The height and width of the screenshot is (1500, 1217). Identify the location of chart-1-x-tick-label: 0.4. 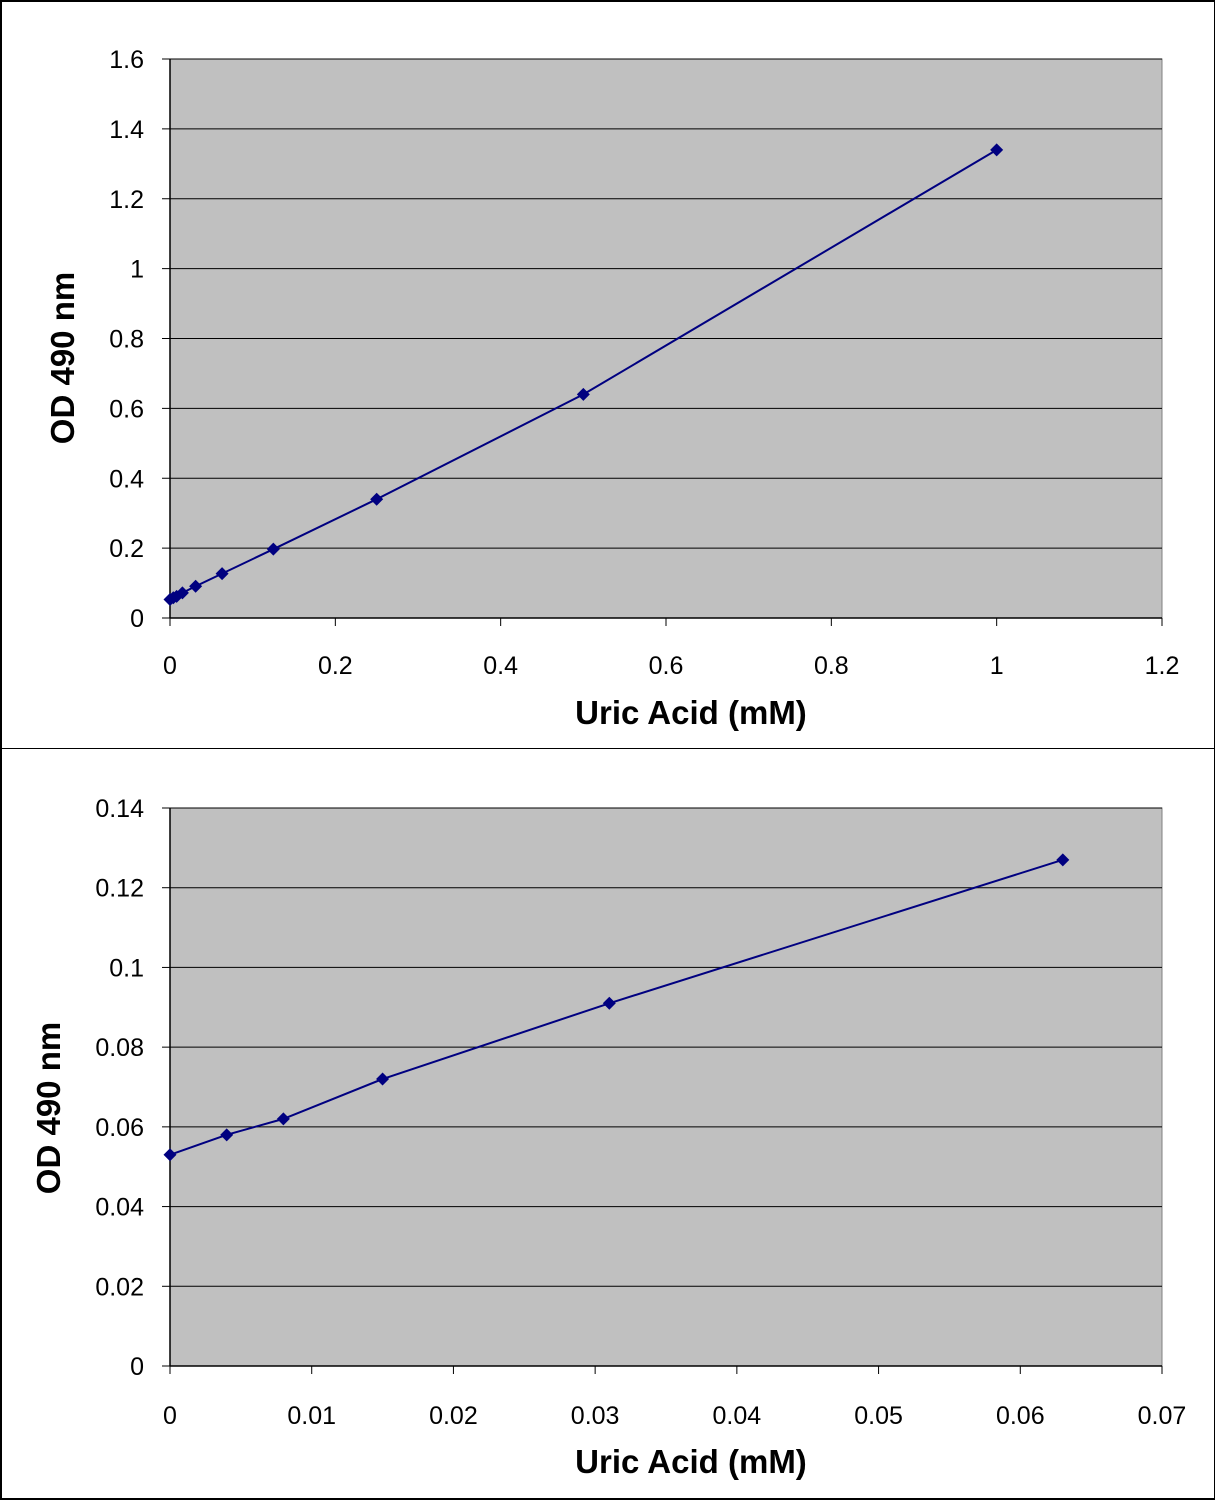
(500, 666).